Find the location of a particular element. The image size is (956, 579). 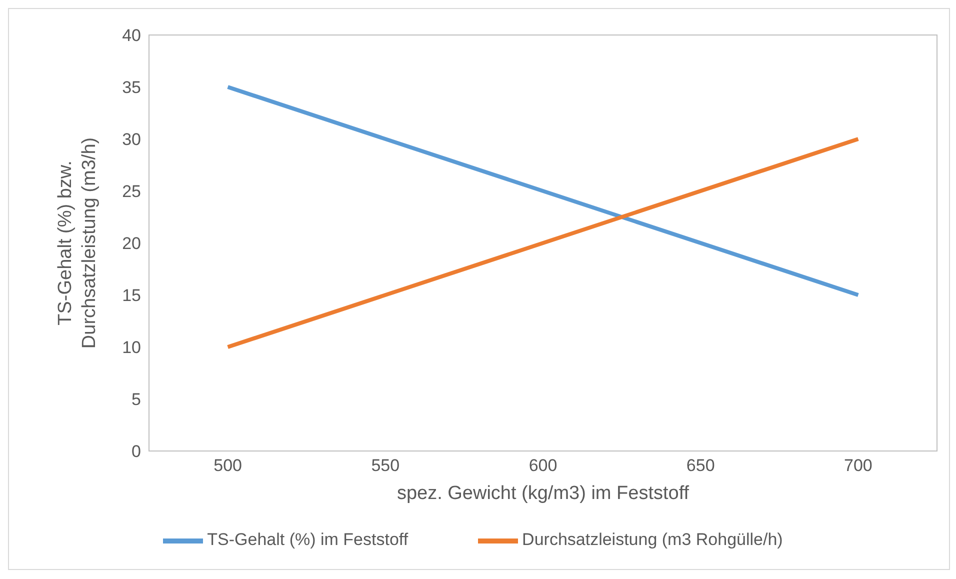

legend-label: TS-Gehalt (%) im Feststoff is located at coordinates (307, 540).